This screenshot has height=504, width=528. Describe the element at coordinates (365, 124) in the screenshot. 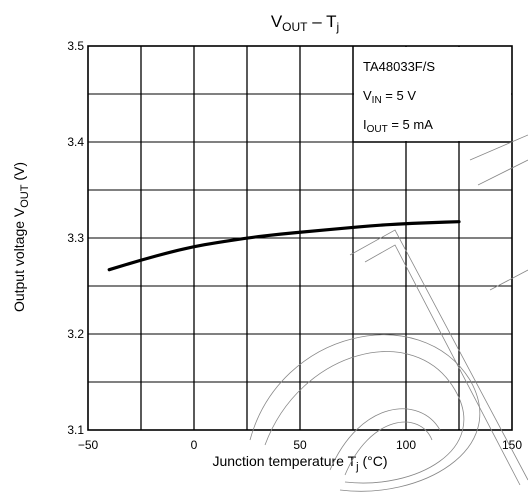

I see `annotation-iout-main: I` at that location.